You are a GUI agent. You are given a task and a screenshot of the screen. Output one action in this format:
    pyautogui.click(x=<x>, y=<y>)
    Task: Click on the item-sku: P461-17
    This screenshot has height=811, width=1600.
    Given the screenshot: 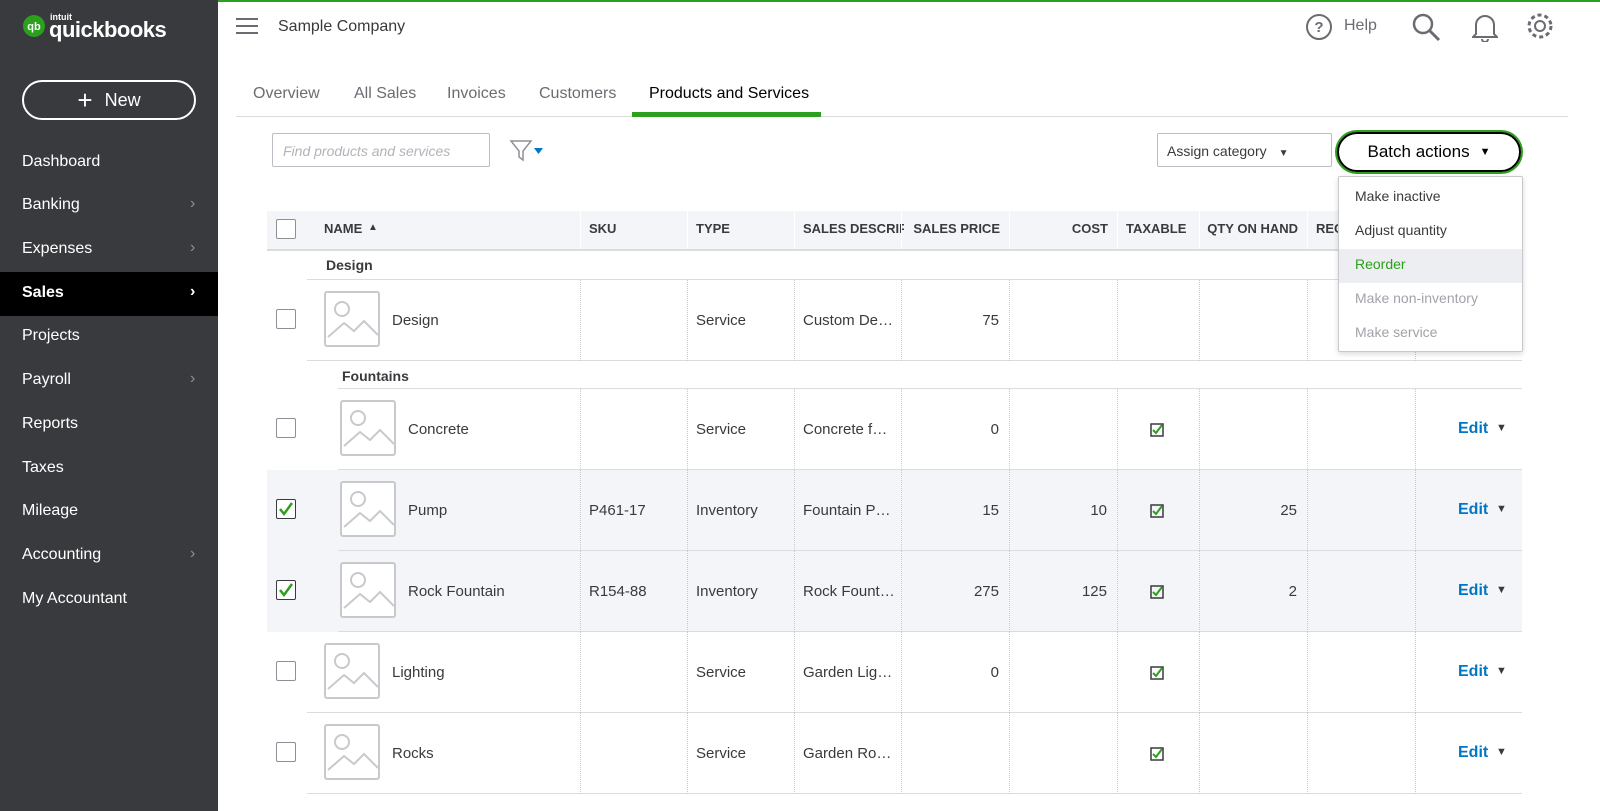 What is the action you would take?
    pyautogui.click(x=617, y=510)
    